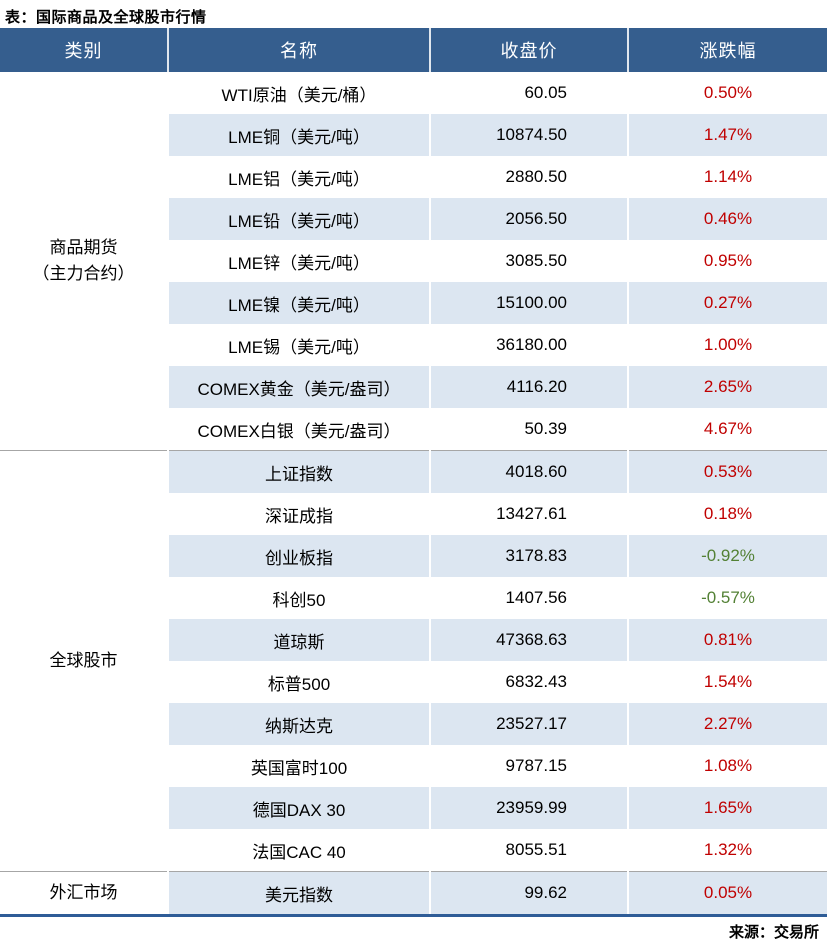 This screenshot has width=827, height=942. Describe the element at coordinates (528, 808) in the screenshot. I see `close-price: 23959.99` at that location.